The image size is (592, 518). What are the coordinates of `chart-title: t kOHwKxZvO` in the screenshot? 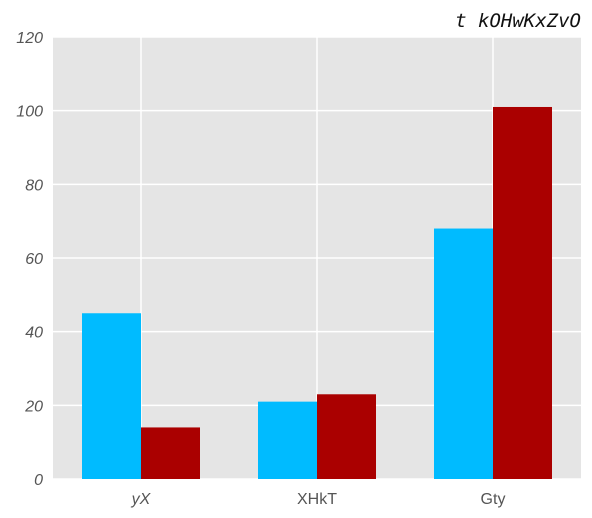 It's located at (518, 21).